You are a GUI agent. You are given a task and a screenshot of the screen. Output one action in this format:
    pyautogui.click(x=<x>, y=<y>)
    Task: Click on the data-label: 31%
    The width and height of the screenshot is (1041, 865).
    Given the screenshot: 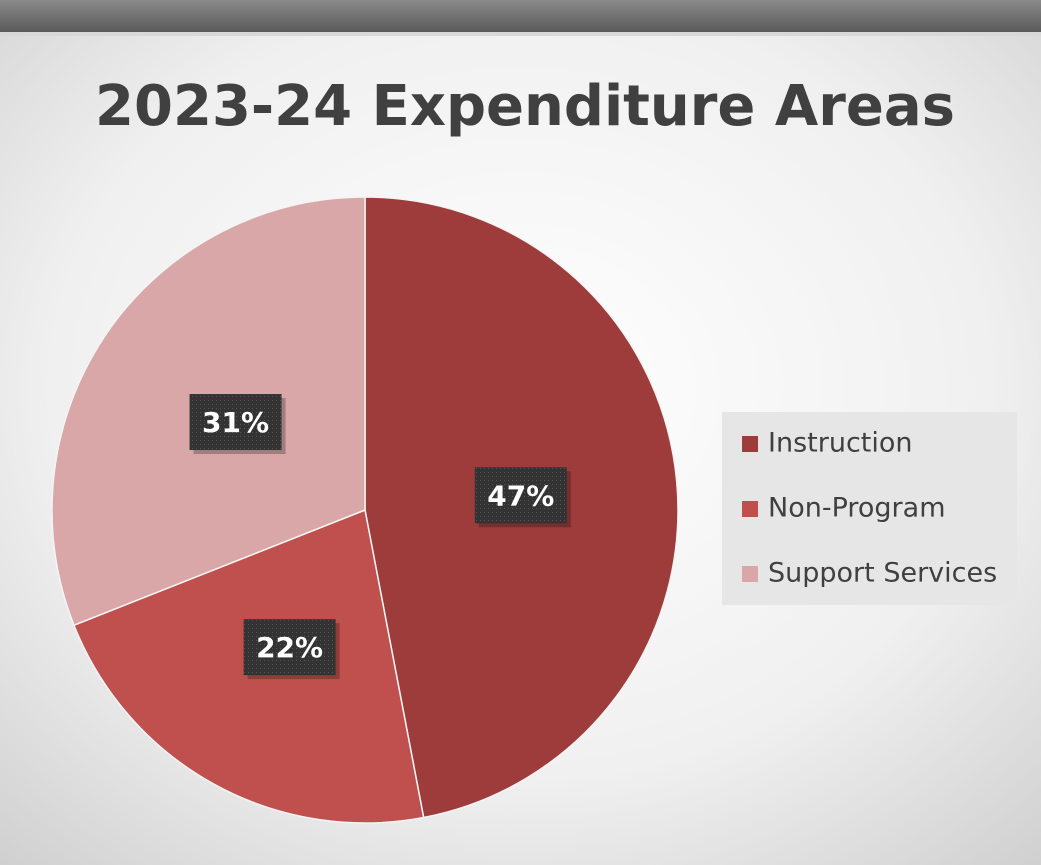 What is the action you would take?
    pyautogui.click(x=235, y=422)
    